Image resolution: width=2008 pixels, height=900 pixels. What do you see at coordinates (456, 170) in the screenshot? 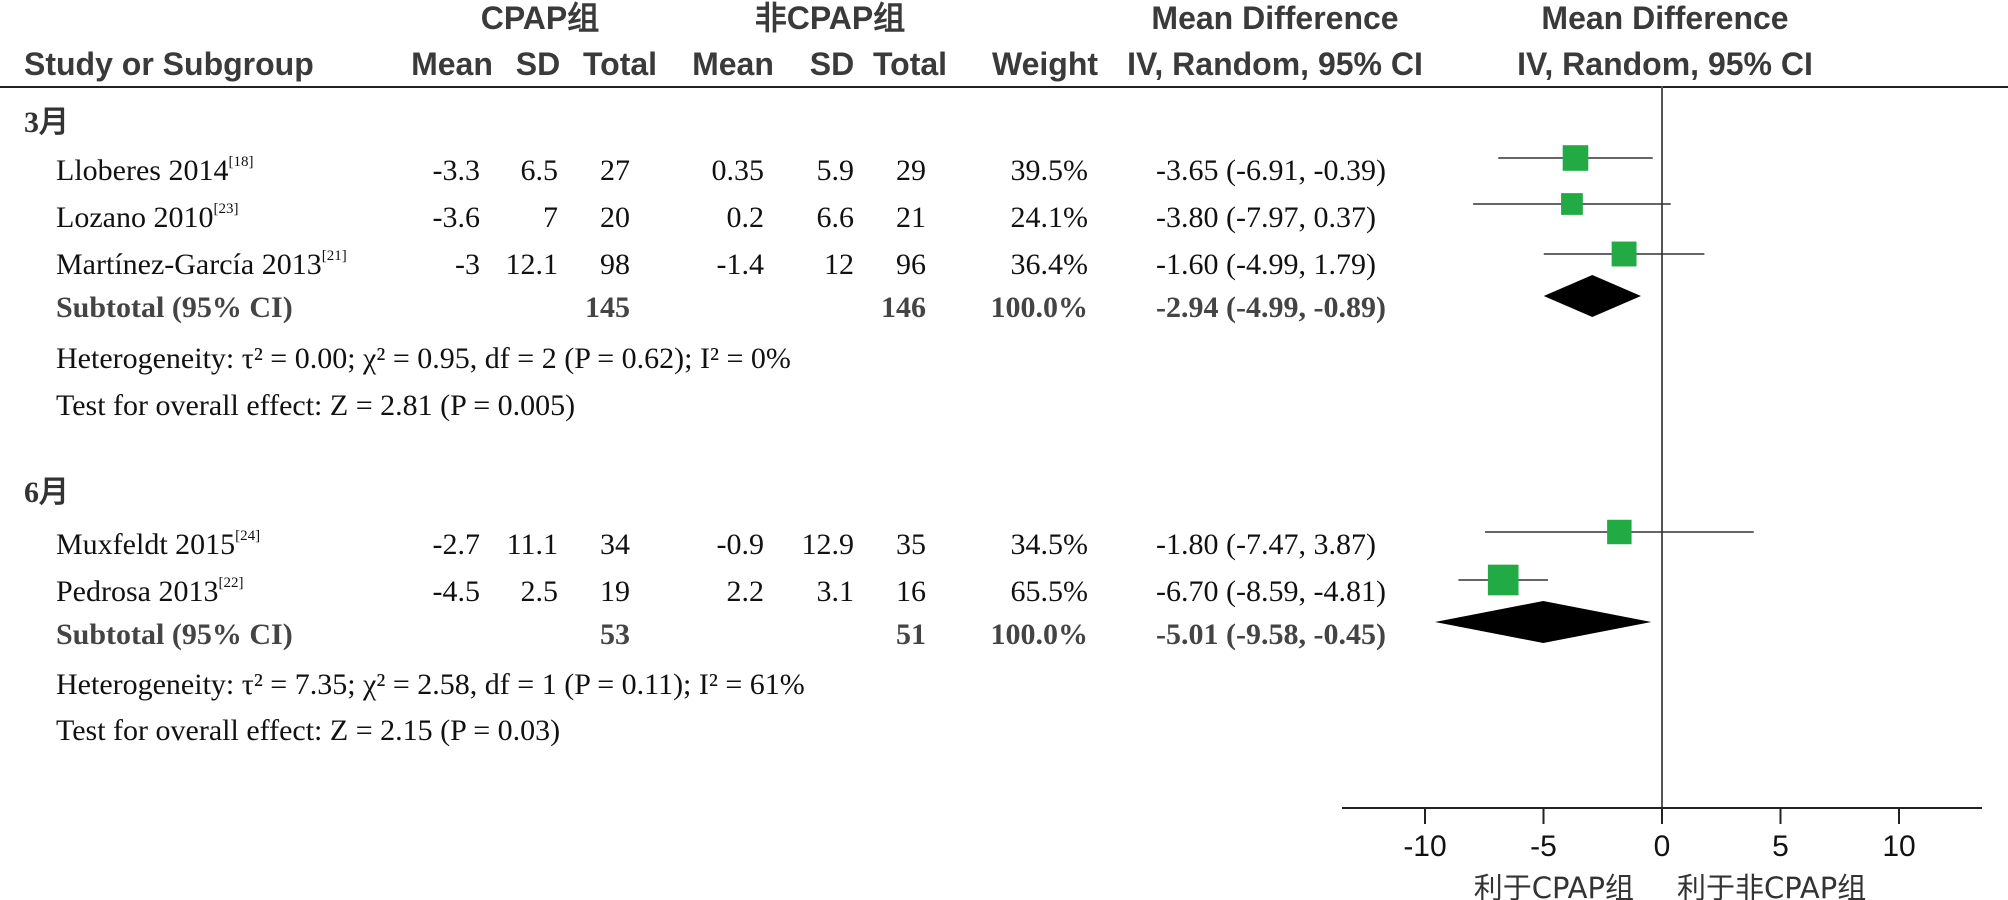
I see `cpap-mean: -3.3` at bounding box center [456, 170].